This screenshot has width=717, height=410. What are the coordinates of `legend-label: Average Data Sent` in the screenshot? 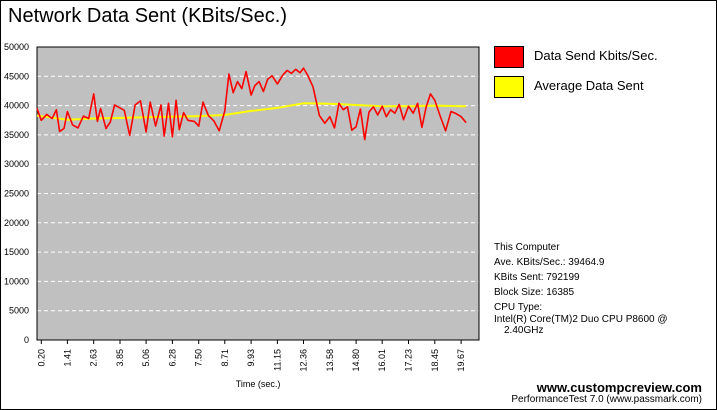 It's located at (589, 85).